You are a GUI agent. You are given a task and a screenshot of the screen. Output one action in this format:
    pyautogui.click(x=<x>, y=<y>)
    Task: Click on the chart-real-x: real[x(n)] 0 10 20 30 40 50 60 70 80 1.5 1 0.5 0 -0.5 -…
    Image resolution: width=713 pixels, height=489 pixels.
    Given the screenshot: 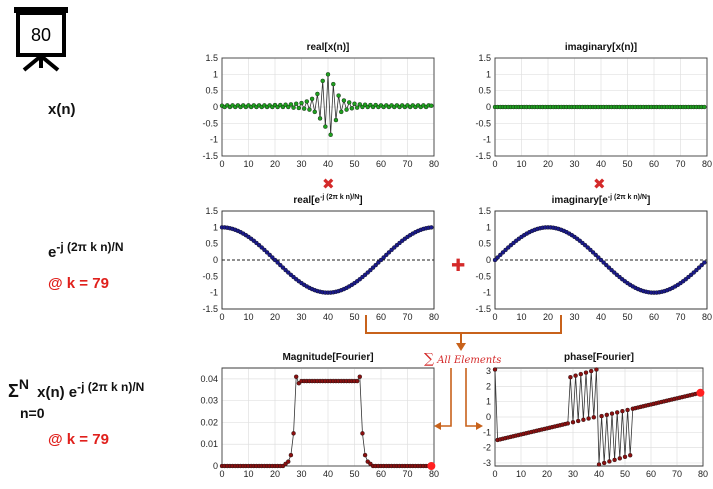 What is the action you would take?
    pyautogui.click(x=320, y=105)
    